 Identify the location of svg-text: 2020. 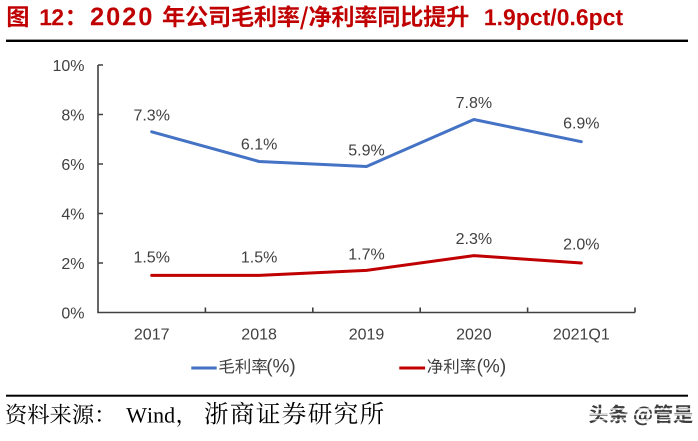
(474, 335).